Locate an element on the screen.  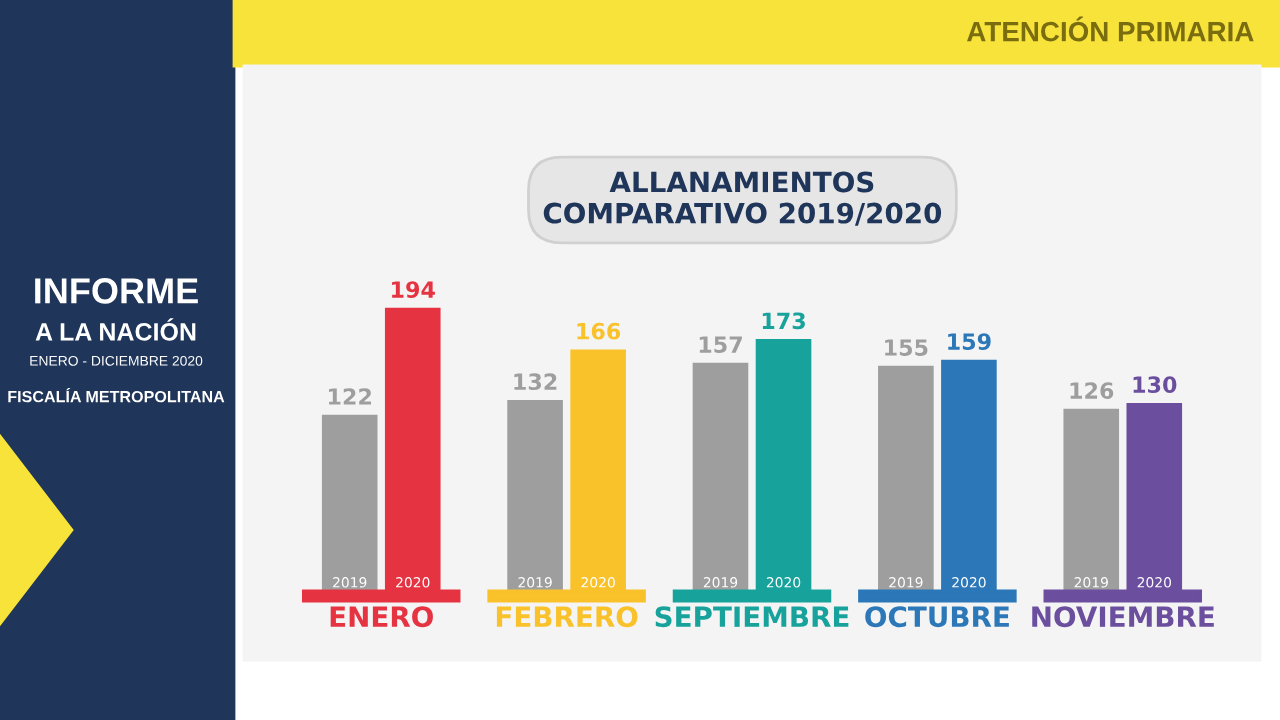
data-label: 132 is located at coordinates (535, 382).